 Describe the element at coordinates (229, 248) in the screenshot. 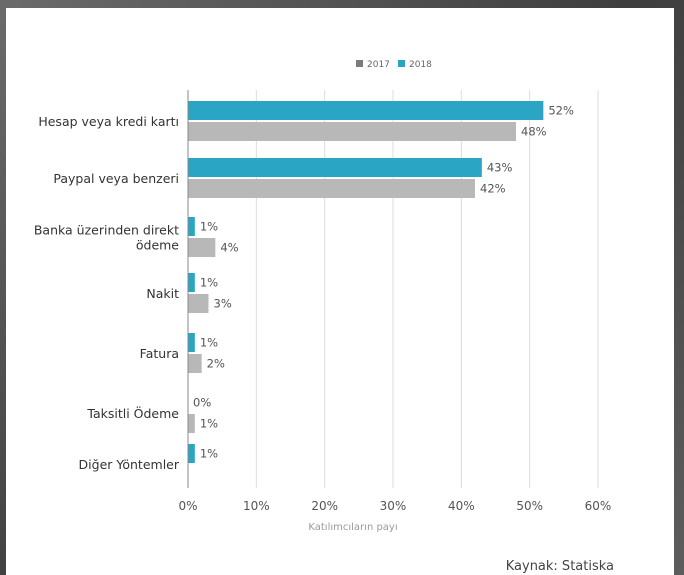

I see `data-label: 4%` at that location.